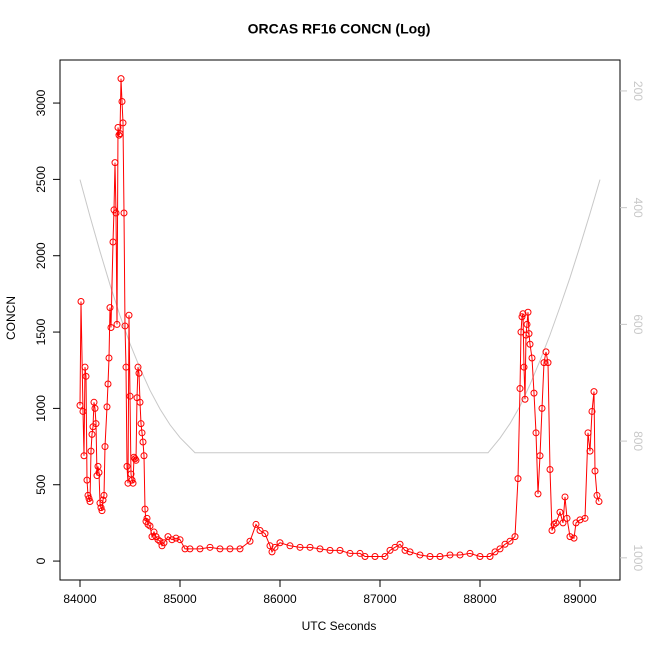 The image size is (650, 655). Describe the element at coordinates (638, 91) in the screenshot. I see `y2-tick-label: 200` at that location.